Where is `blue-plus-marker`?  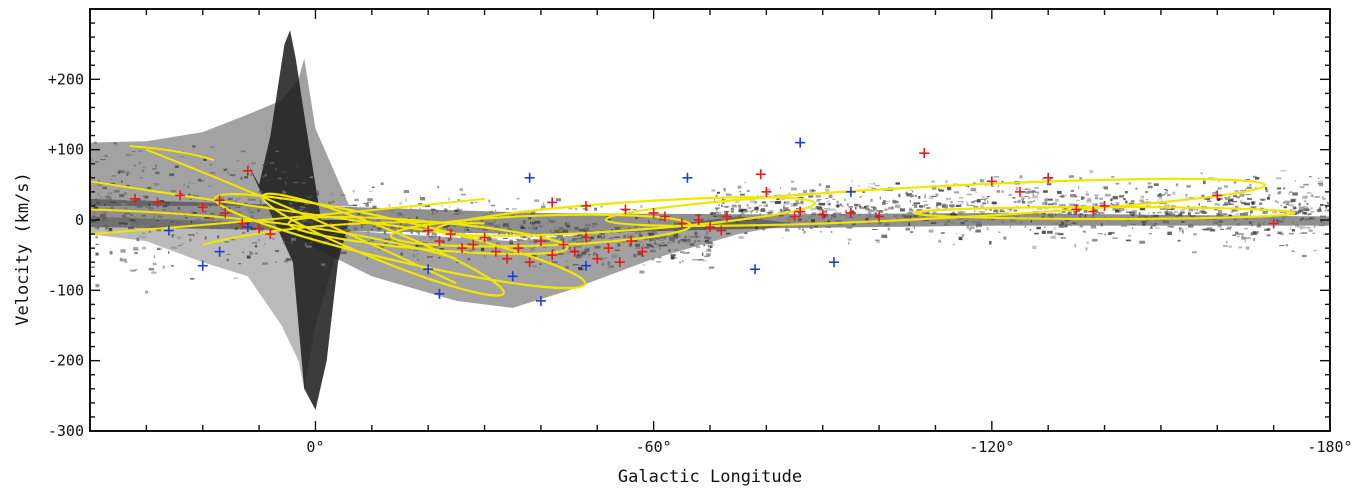 blue-plus-marker is located at coordinates (247, 227).